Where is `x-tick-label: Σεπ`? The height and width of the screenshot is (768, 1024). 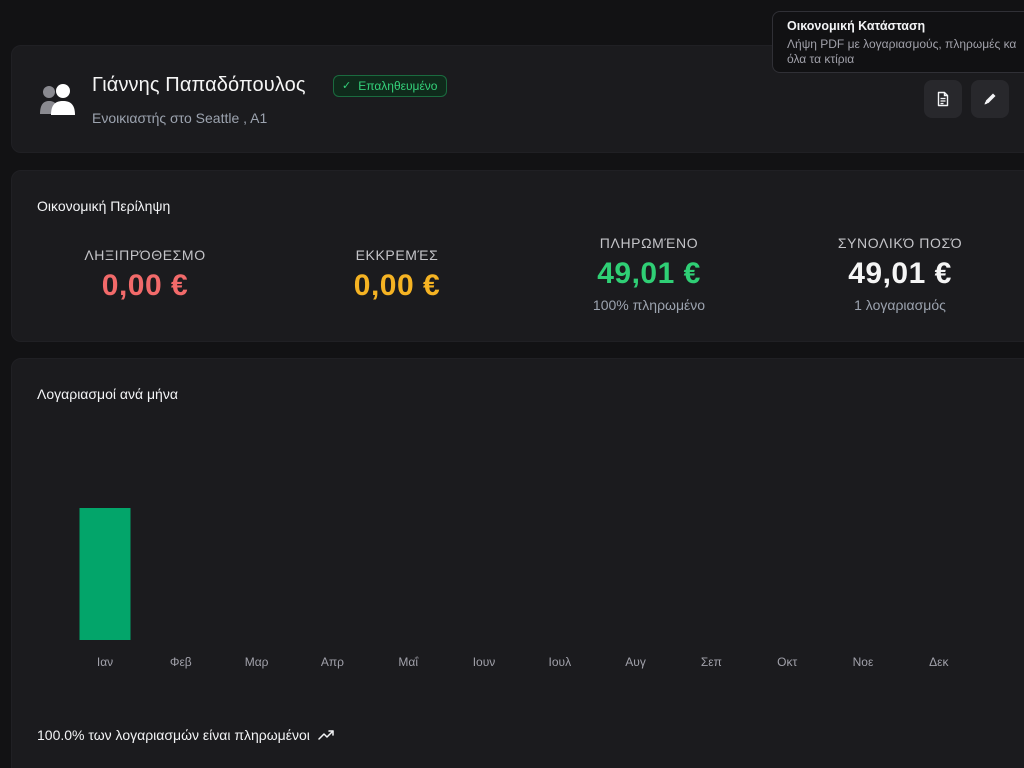 x-tick-label: Σεπ is located at coordinates (711, 662).